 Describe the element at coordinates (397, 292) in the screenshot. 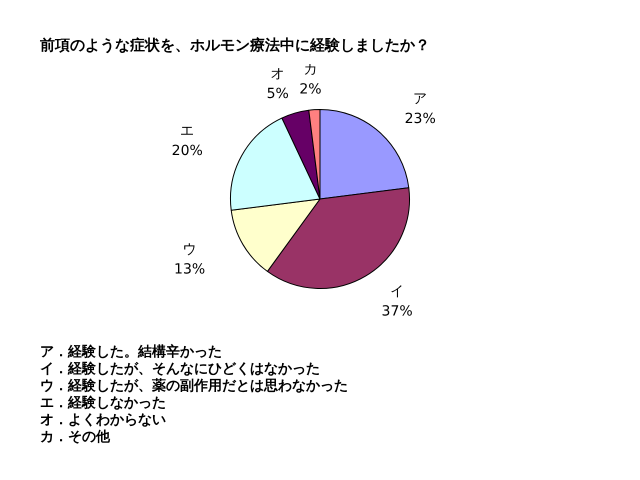

I see `slice-label: イ` at that location.